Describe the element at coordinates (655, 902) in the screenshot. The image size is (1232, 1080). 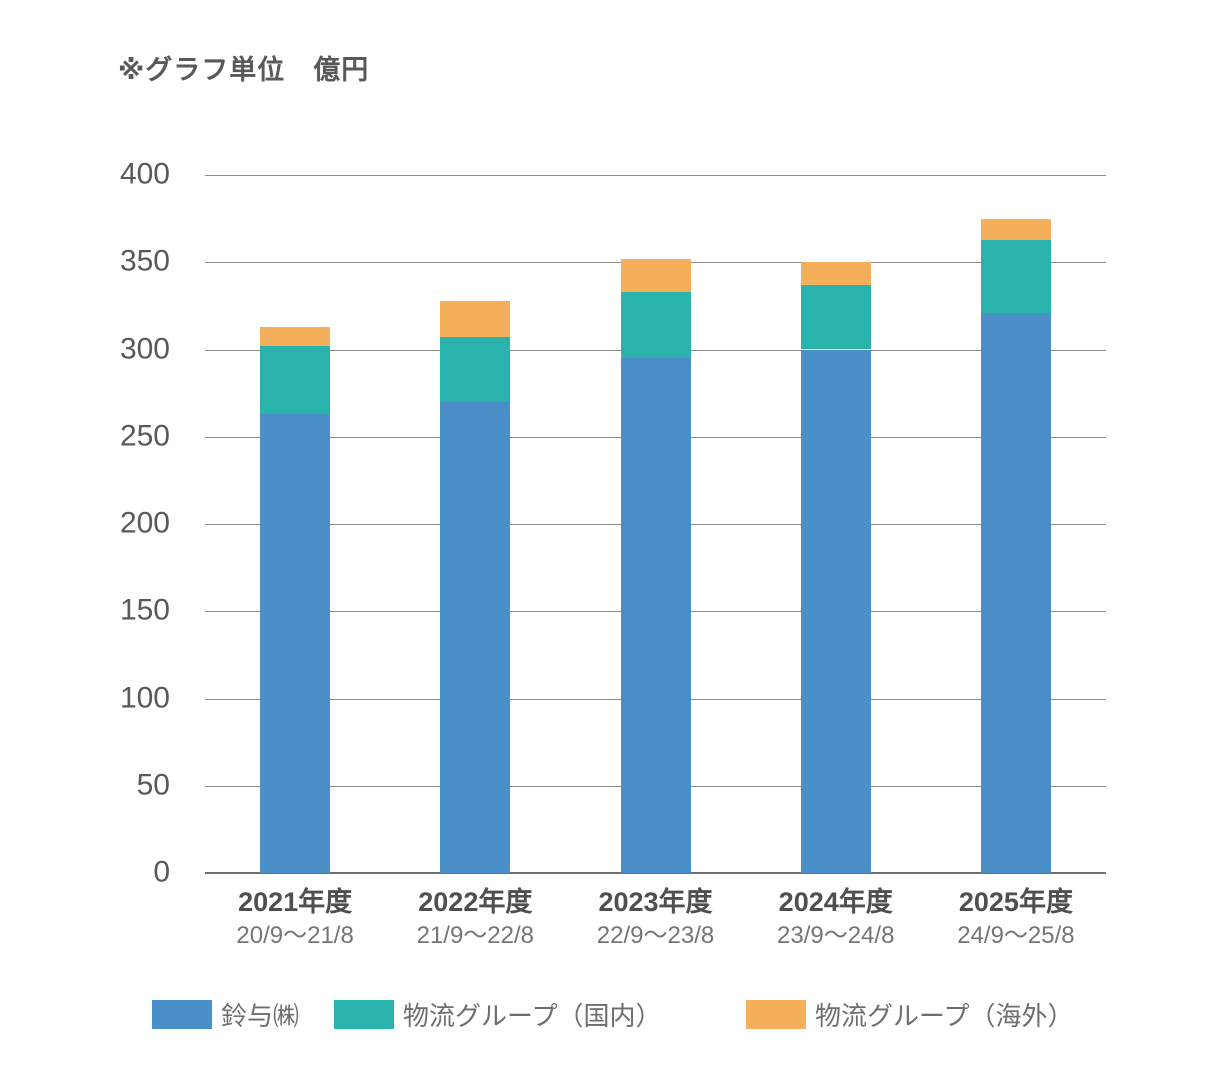
I see `x-category-year: 2023年度` at that location.